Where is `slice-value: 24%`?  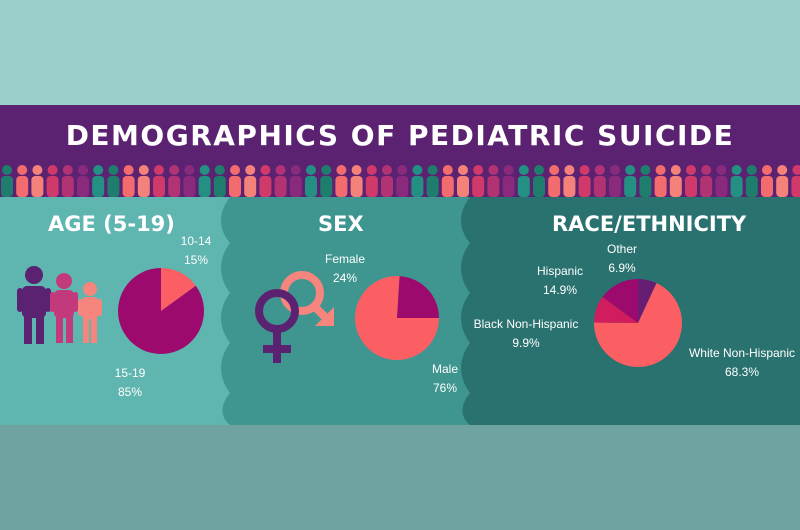 slice-value: 24% is located at coordinates (345, 278).